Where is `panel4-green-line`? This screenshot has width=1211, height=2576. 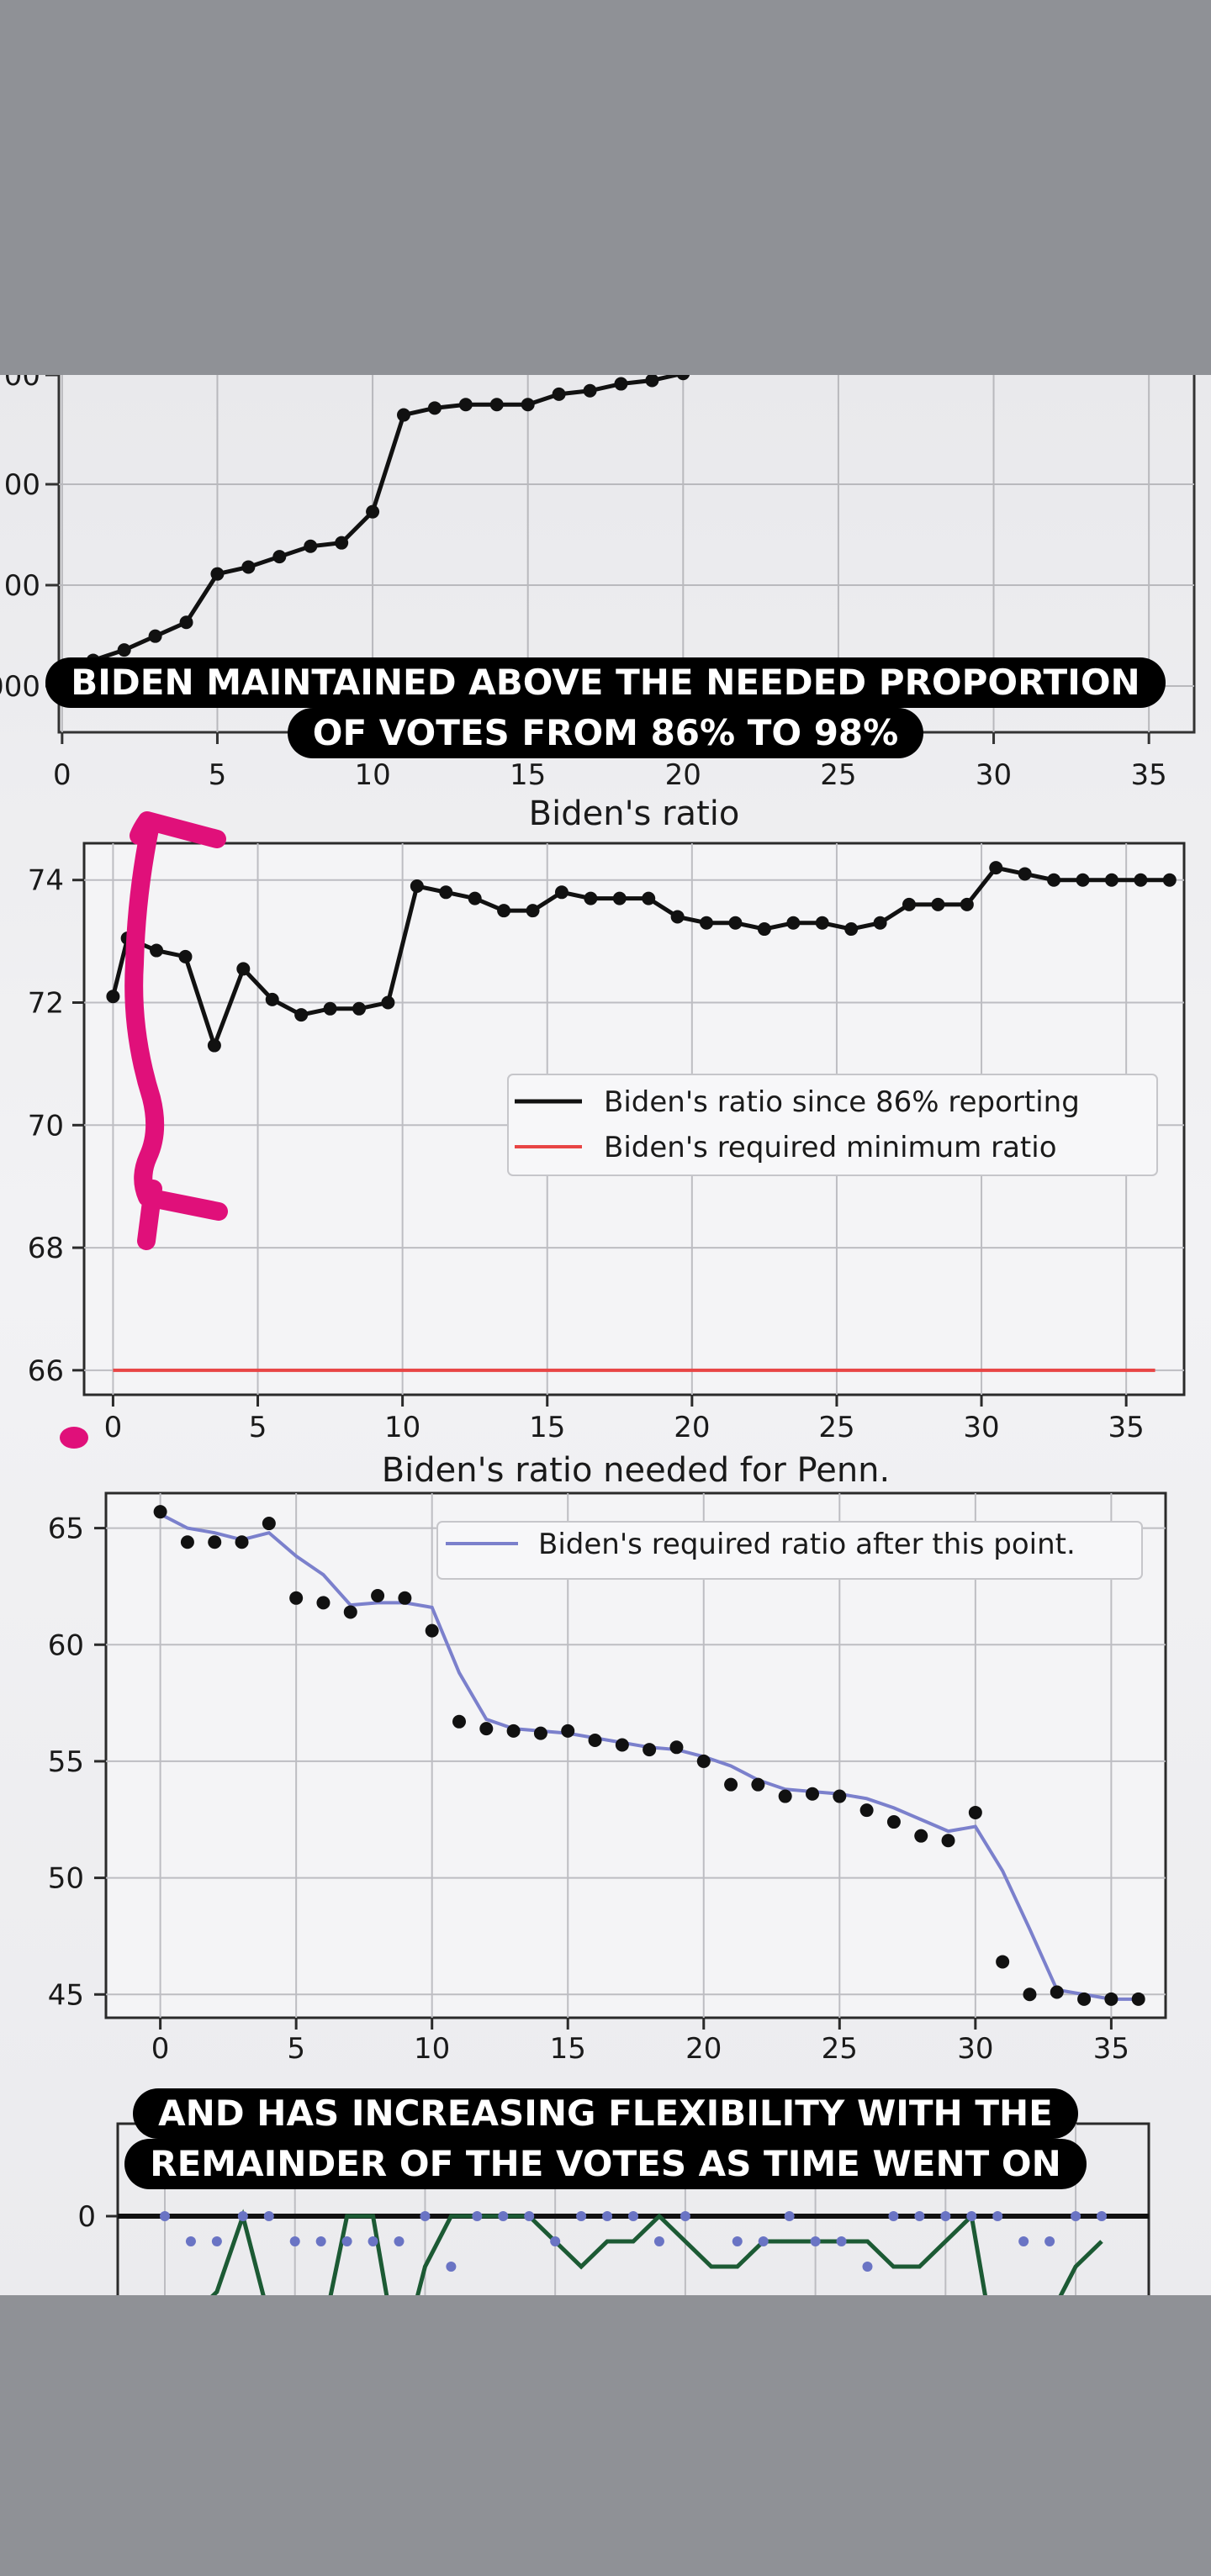 panel4-green-line is located at coordinates (656, 2252).